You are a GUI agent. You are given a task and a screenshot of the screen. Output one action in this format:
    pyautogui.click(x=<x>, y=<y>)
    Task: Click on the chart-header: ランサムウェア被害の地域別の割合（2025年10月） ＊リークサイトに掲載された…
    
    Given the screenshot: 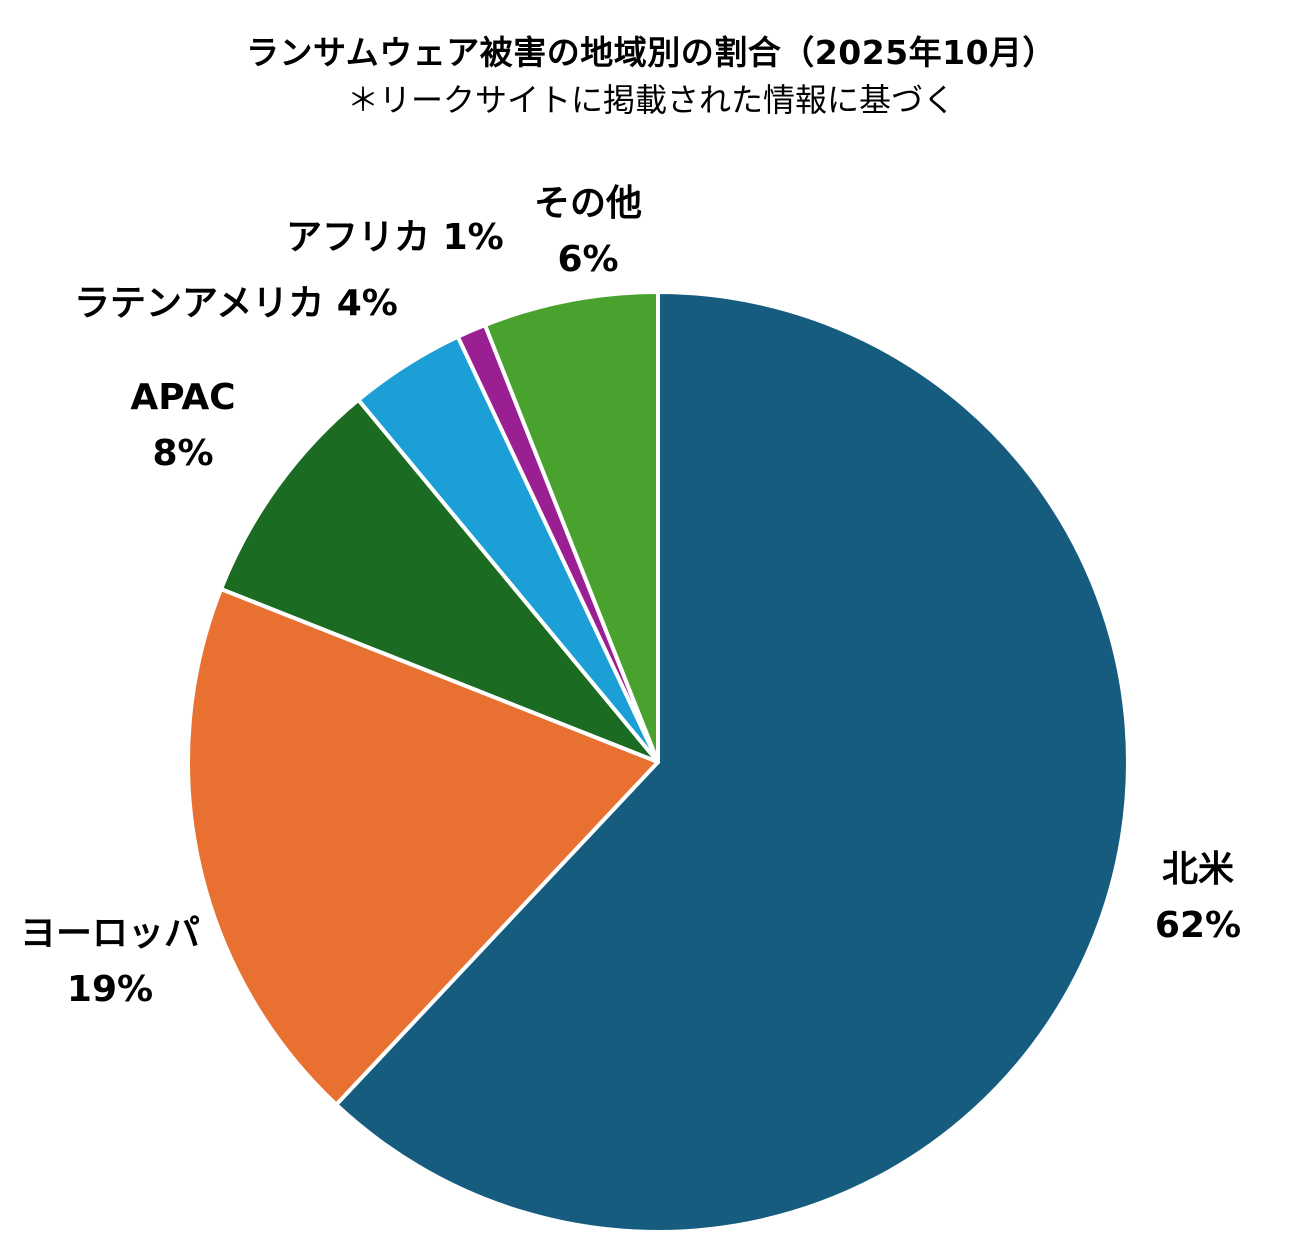 What is the action you would take?
    pyautogui.click(x=651, y=76)
    